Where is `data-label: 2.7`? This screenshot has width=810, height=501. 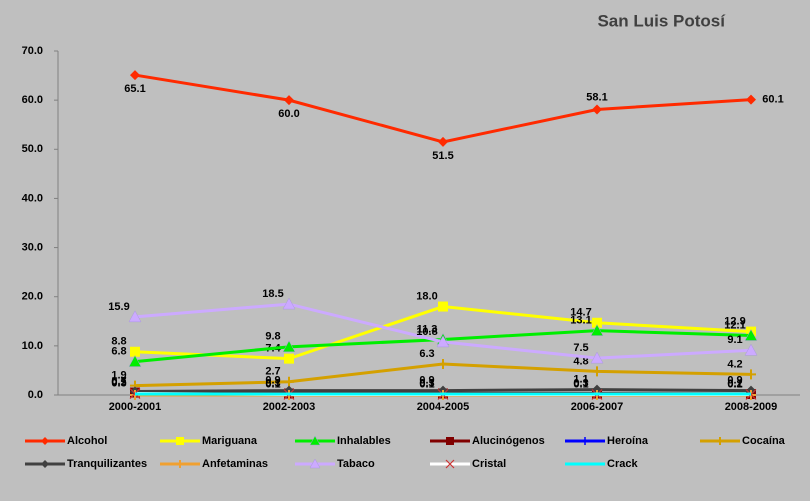
data-label: 2.7 is located at coordinates (272, 372).